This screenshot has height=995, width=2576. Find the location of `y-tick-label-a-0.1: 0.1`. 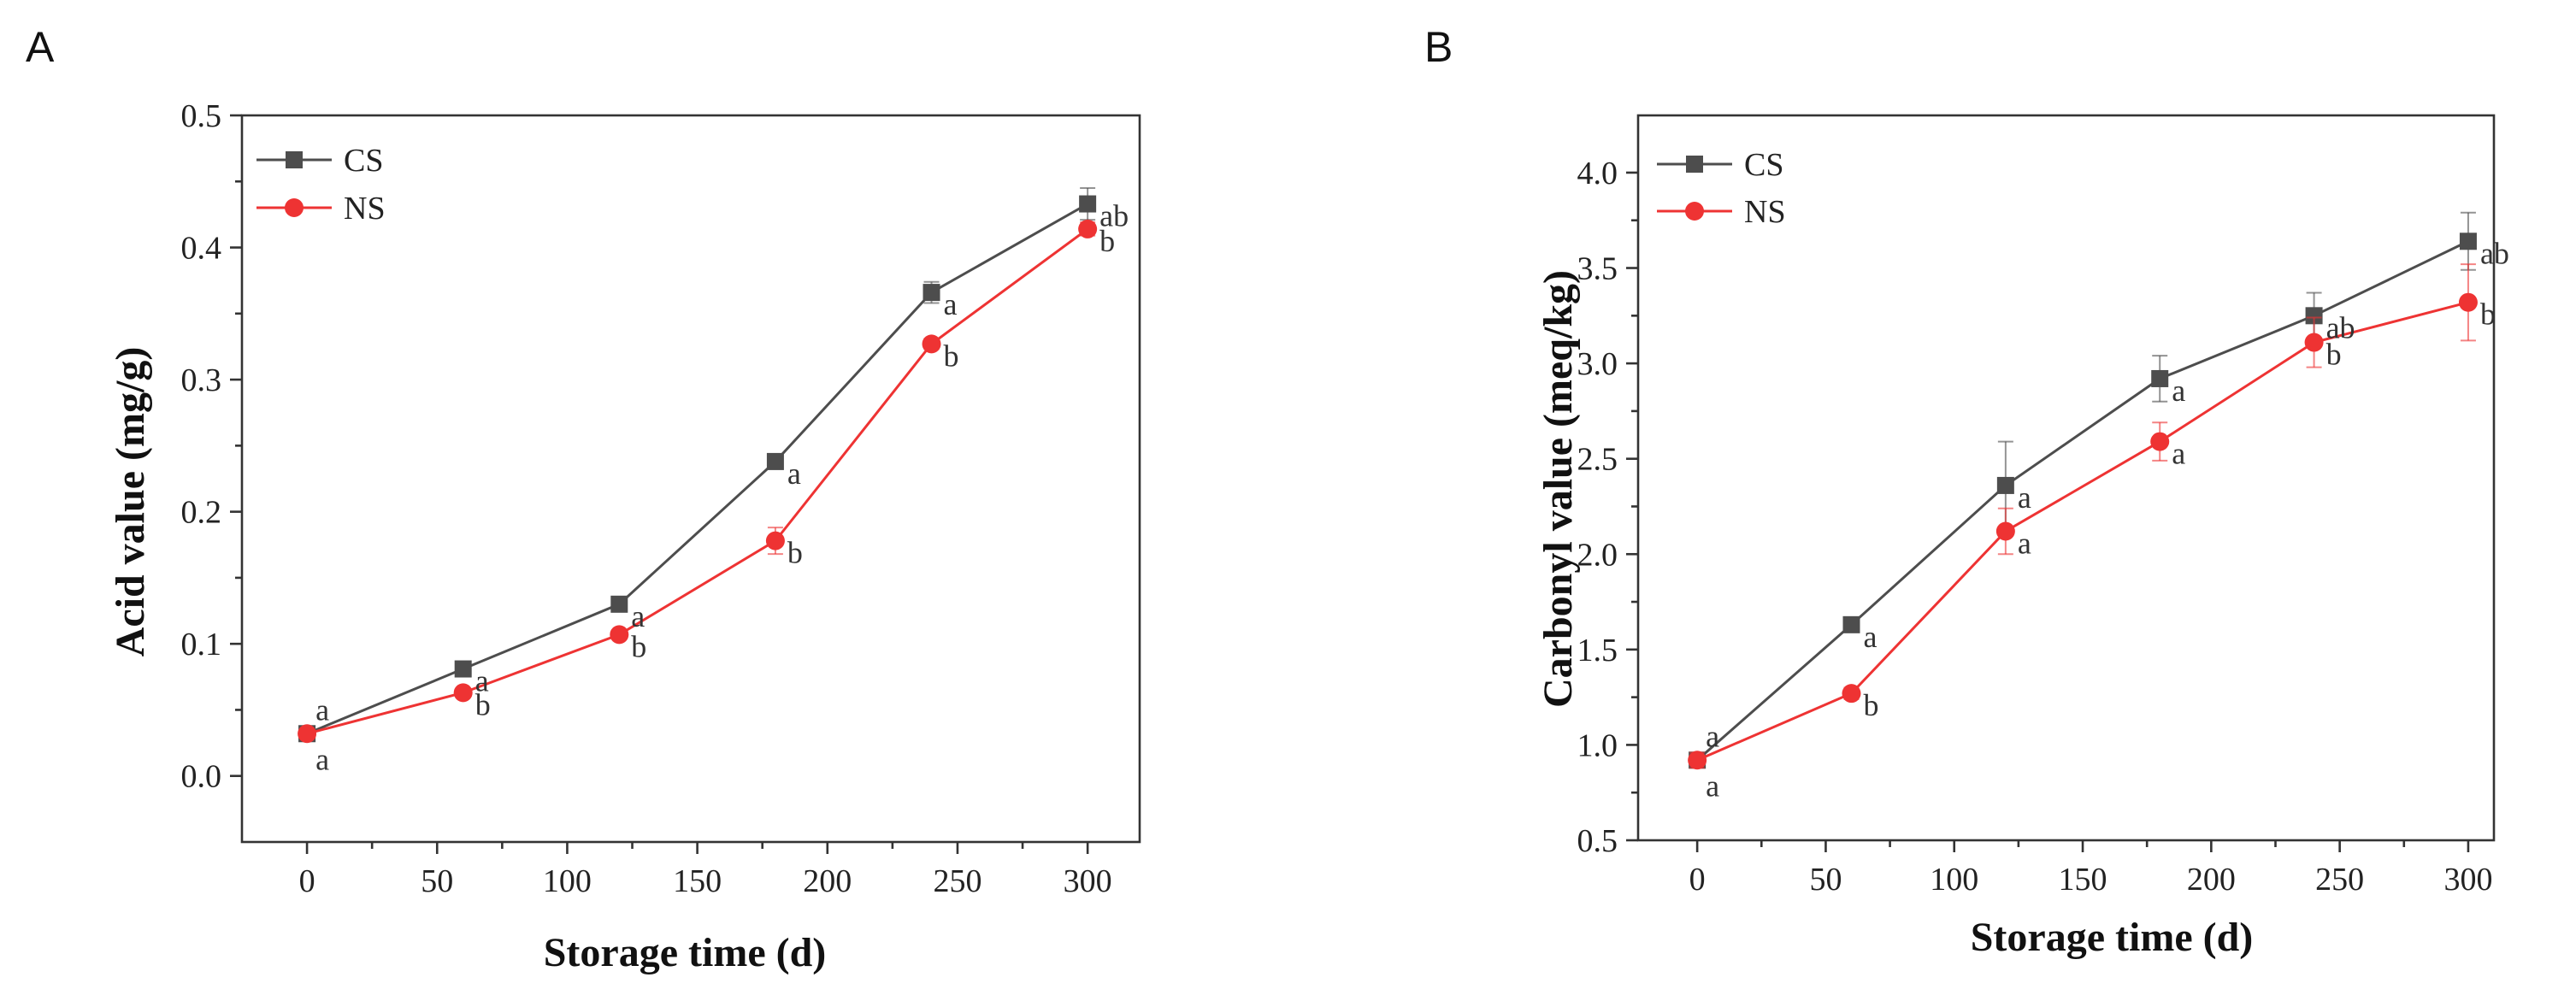

y-tick-label-a-0.1: 0.1 is located at coordinates (201, 644).